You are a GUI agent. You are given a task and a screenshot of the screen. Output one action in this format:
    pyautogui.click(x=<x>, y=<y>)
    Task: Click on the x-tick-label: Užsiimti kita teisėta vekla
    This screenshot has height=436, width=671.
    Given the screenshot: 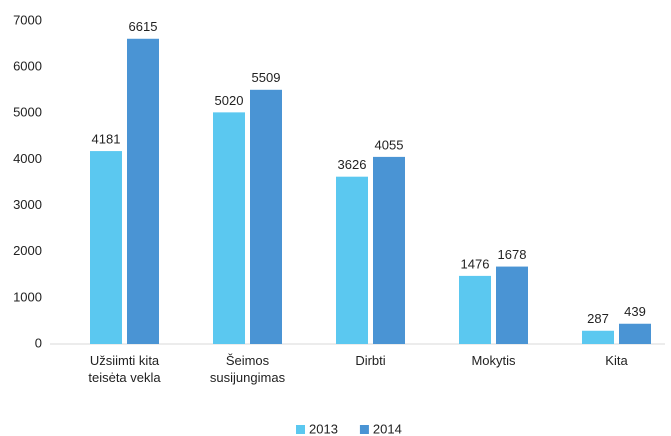 What is the action you would take?
    pyautogui.click(x=124, y=369)
    